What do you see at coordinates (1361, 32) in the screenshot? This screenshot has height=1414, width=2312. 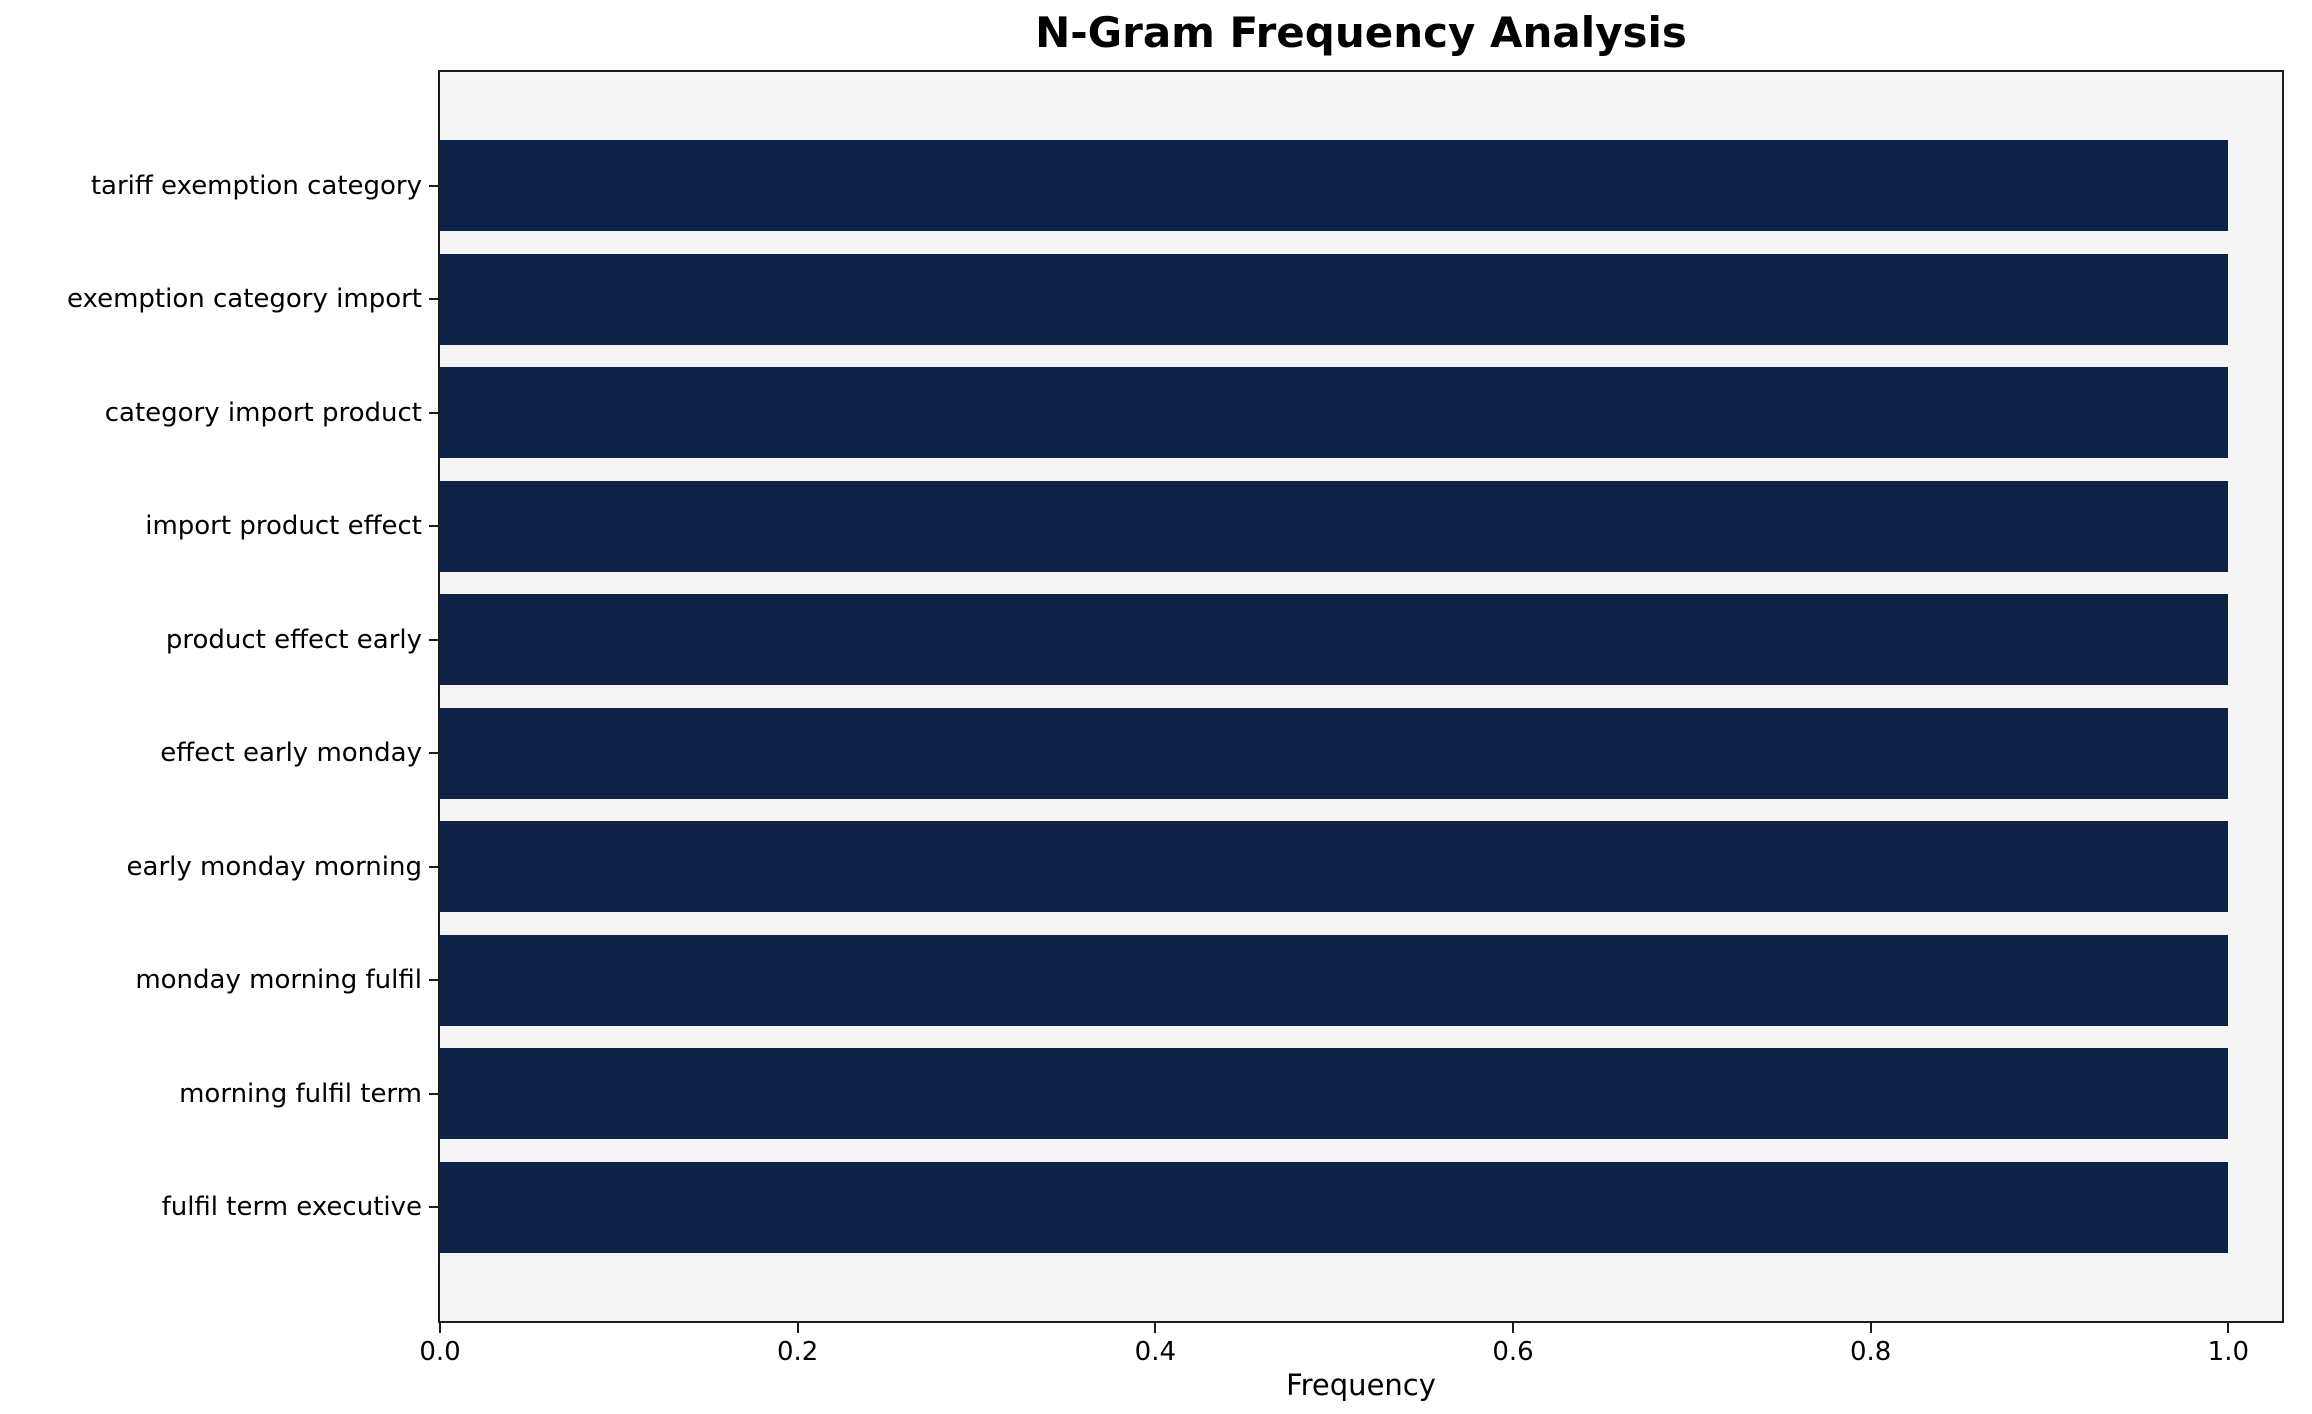 I see `chart-title: N-Gram Frequency Analysis` at bounding box center [1361, 32].